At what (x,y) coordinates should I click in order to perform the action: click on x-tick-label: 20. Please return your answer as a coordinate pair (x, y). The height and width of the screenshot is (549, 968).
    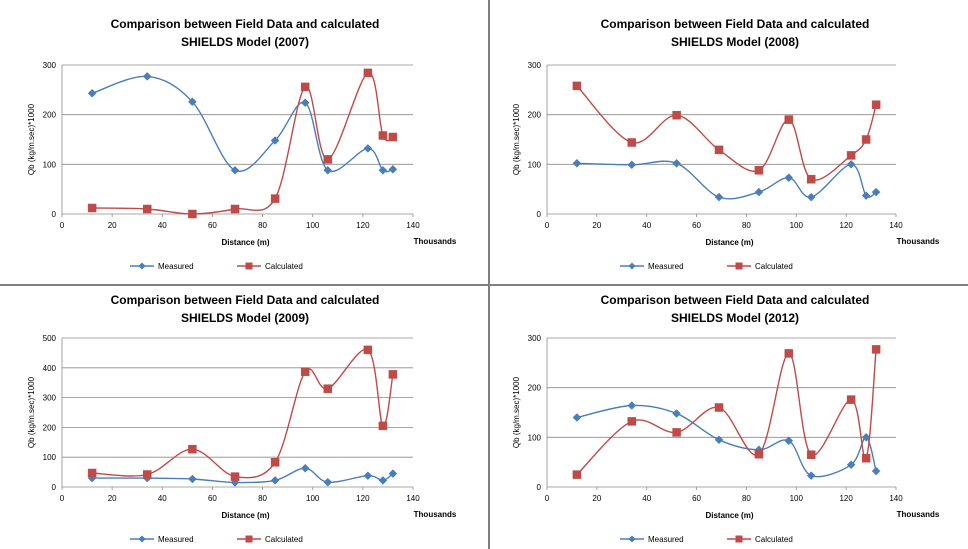
    Looking at the image, I should click on (596, 225).